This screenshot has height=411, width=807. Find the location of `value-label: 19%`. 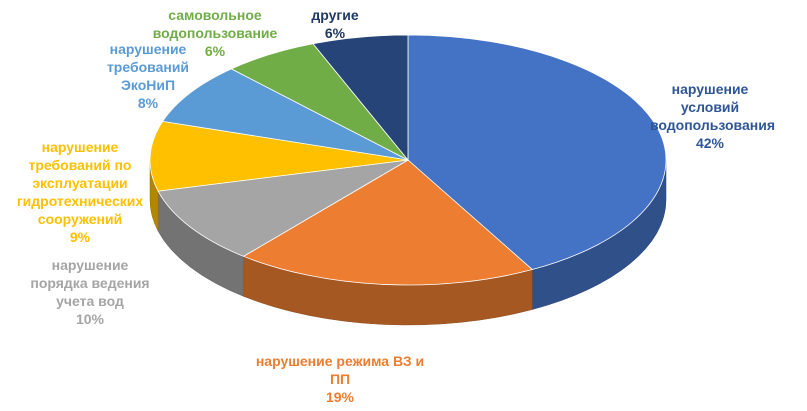

value-label: 19% is located at coordinates (340, 397).